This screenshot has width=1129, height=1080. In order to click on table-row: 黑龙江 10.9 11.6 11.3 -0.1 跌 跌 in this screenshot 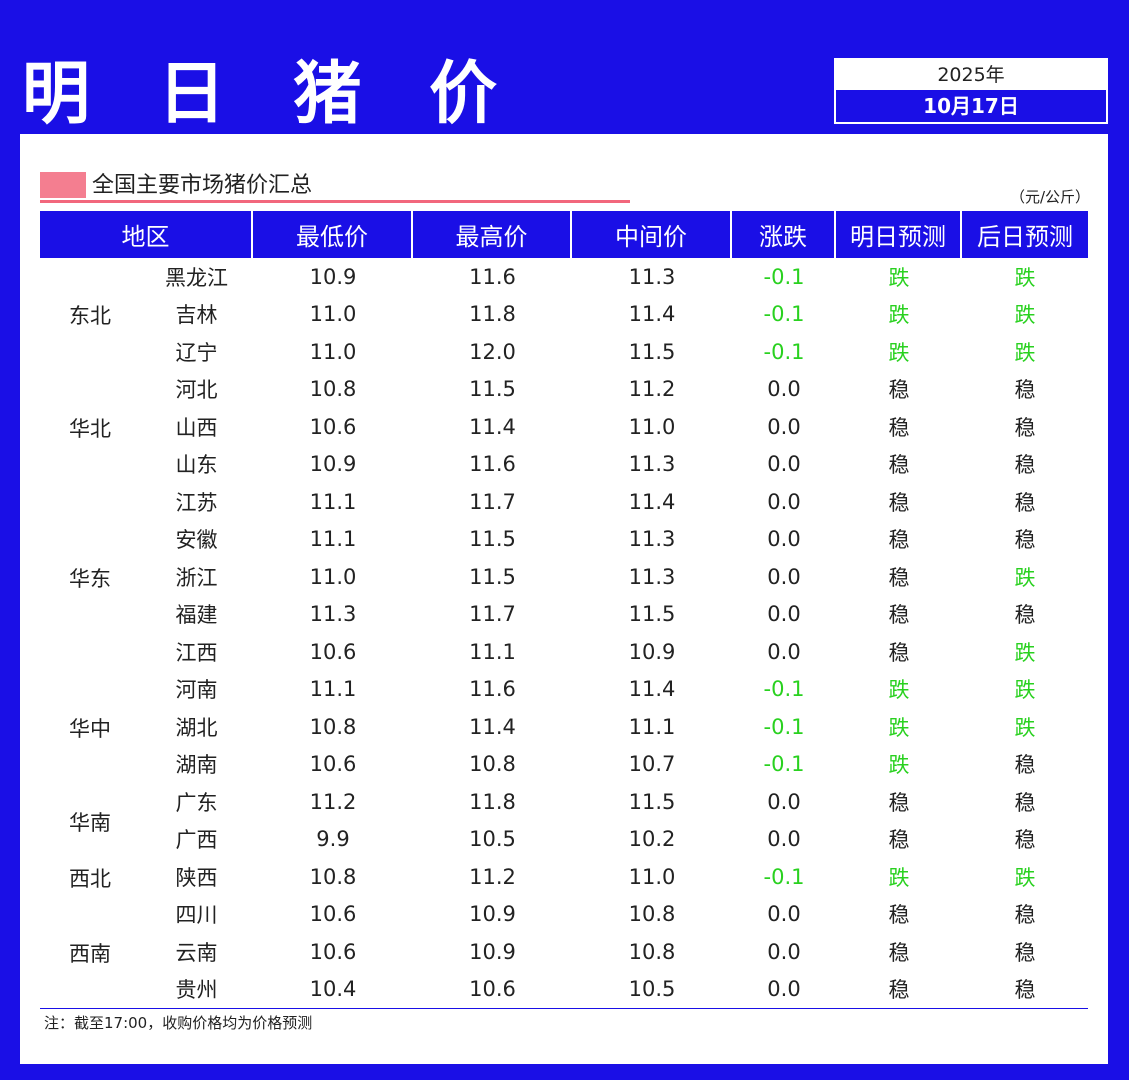, I will do `click(564, 277)`.